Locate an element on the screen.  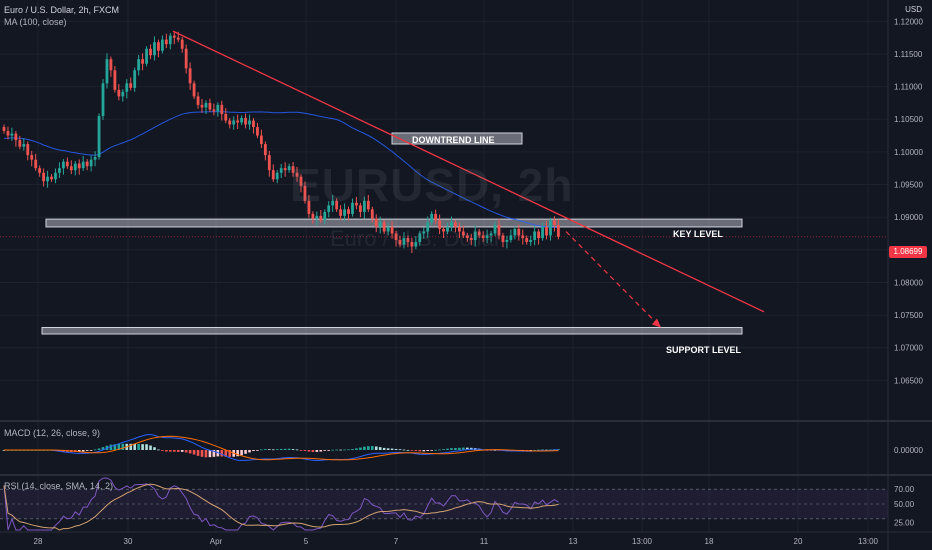
projection-line is located at coordinates (613, 279).